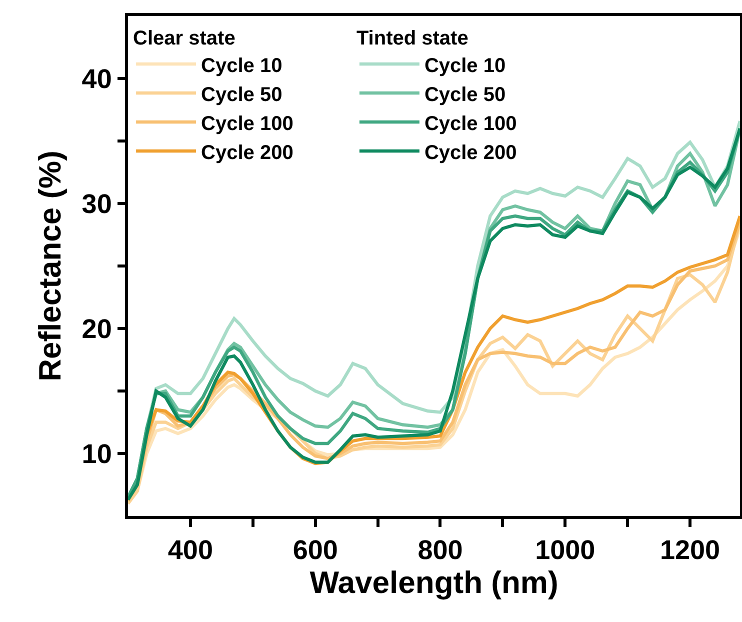 Image resolution: width=742 pixels, height=622 pixels. I want to click on x-axis-title: Wavelength (nm), so click(434, 582).